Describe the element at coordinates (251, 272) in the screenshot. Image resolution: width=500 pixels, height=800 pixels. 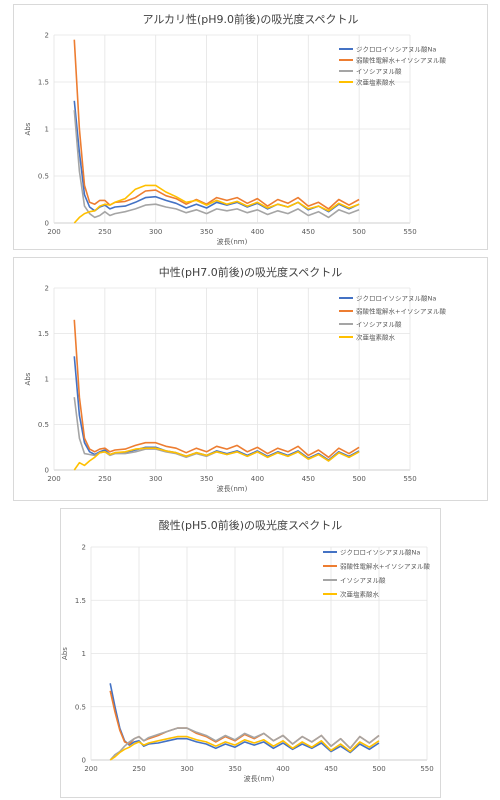
I see `chart-title: 中性(pH7.0前後)の吸光度スペクトル` at that location.